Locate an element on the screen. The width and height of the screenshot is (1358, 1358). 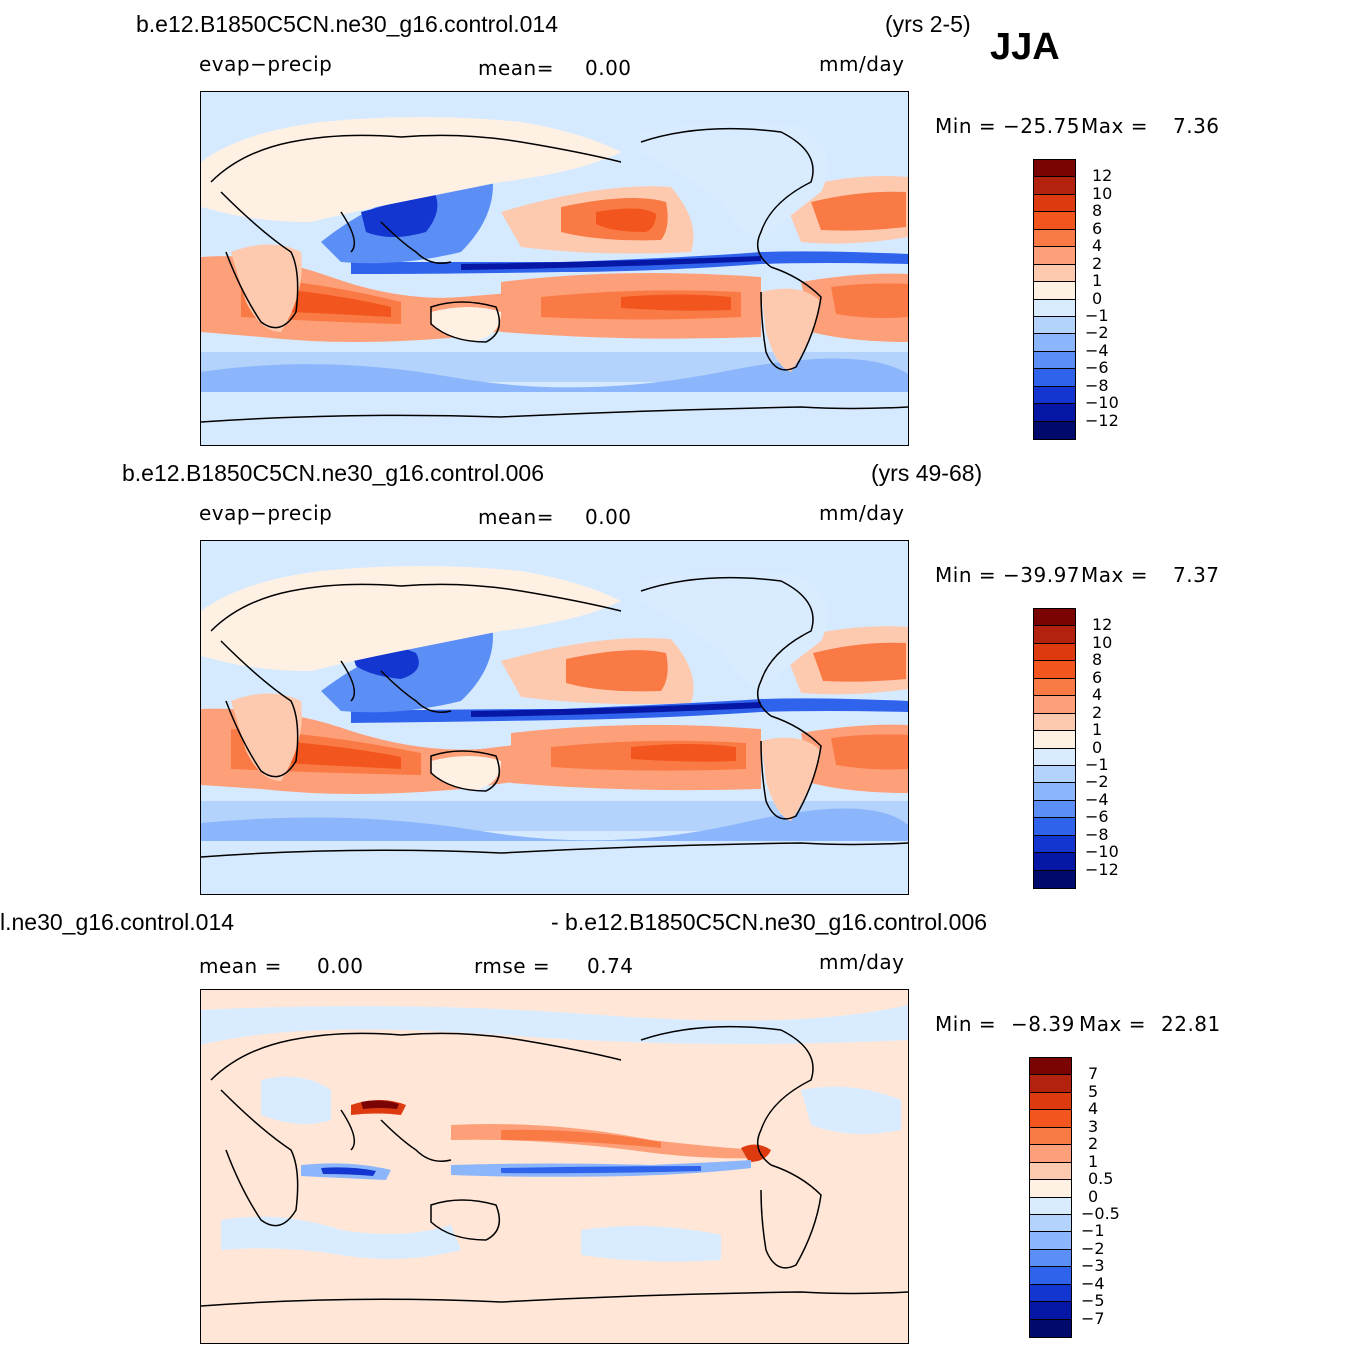
colorbar-tick-label: 12 is located at coordinates (1102, 625).